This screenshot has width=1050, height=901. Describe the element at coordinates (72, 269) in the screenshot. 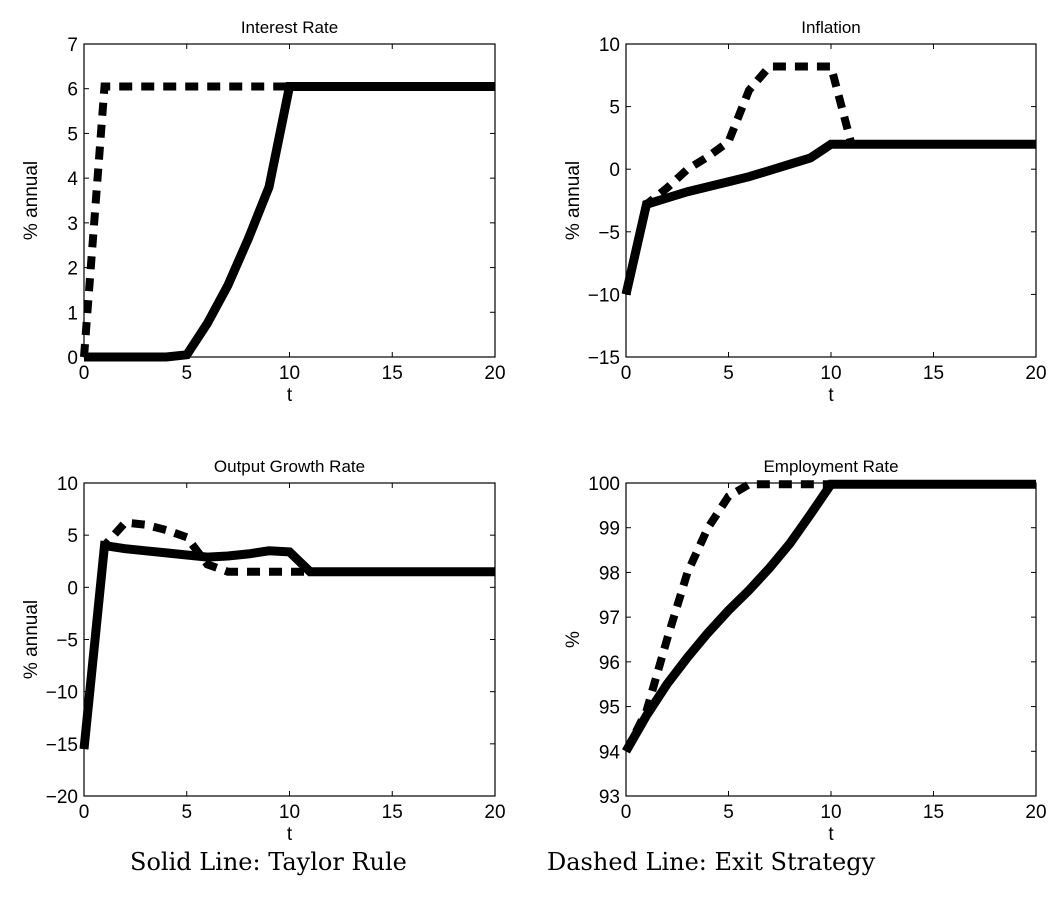

I see `y-tick-label: 2` at that location.